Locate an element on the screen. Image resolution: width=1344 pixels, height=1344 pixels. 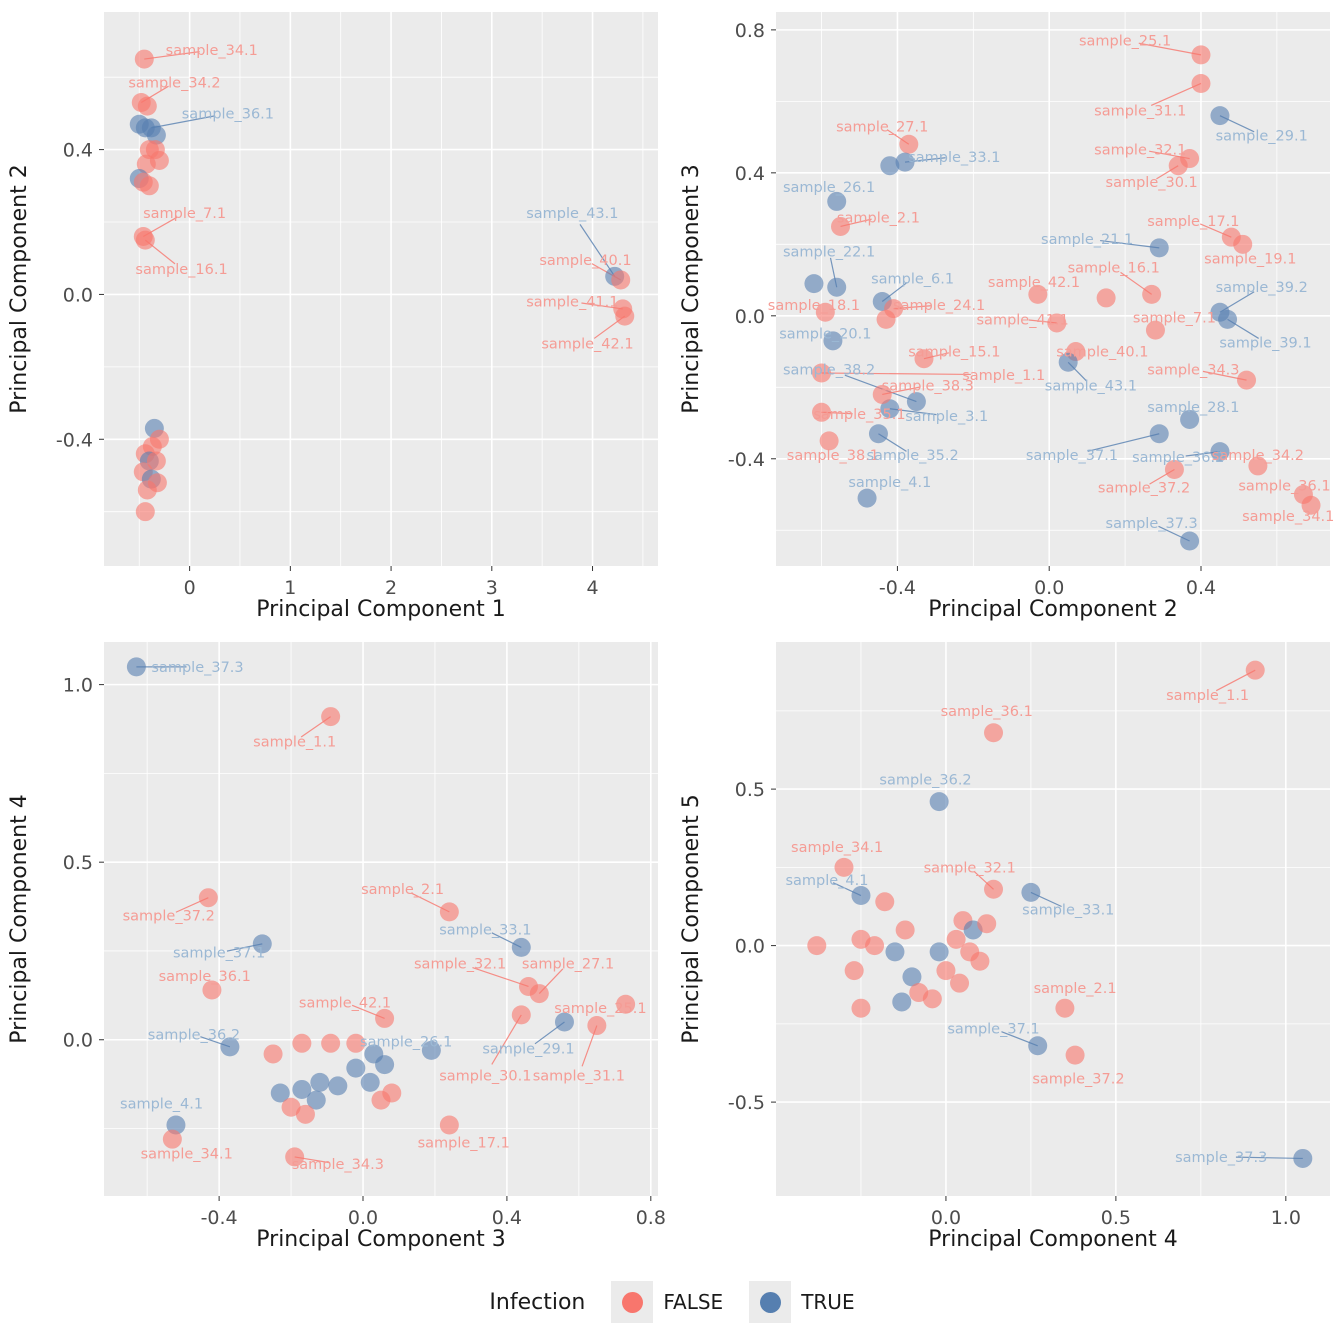
legend-dot-true-icon is located at coordinates (770, 1302).